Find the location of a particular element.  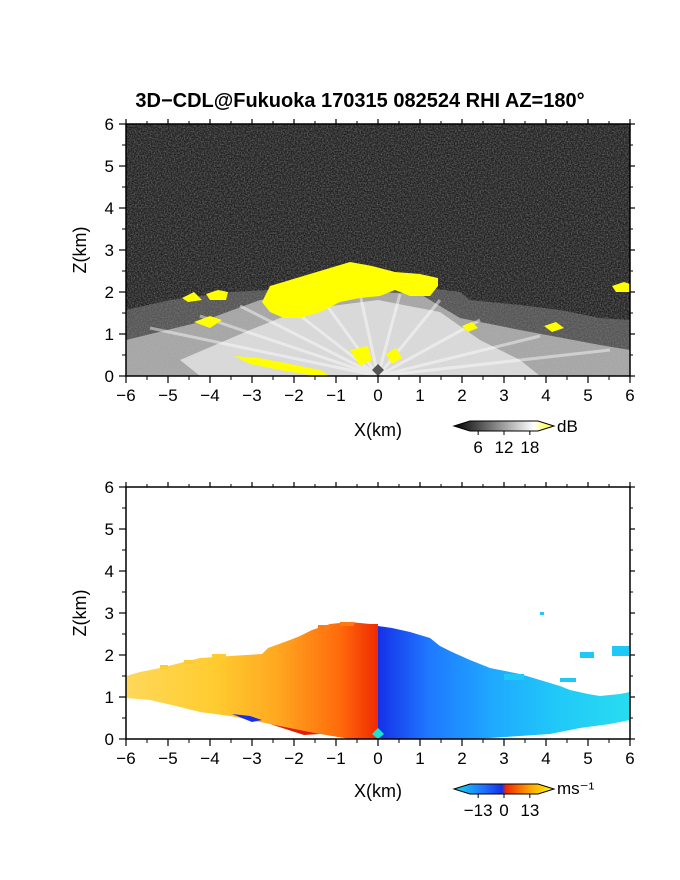

colorbar-tick-label: 0 is located at coordinates (503, 810).